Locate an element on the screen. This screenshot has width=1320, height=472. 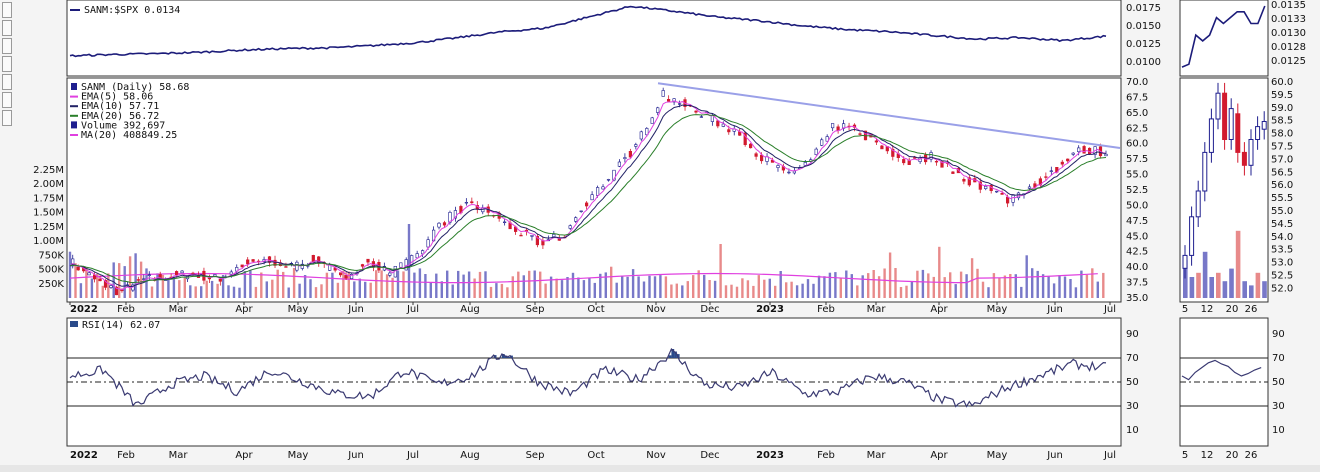
price-tick-label: 47.5 is located at coordinates (1137, 221).